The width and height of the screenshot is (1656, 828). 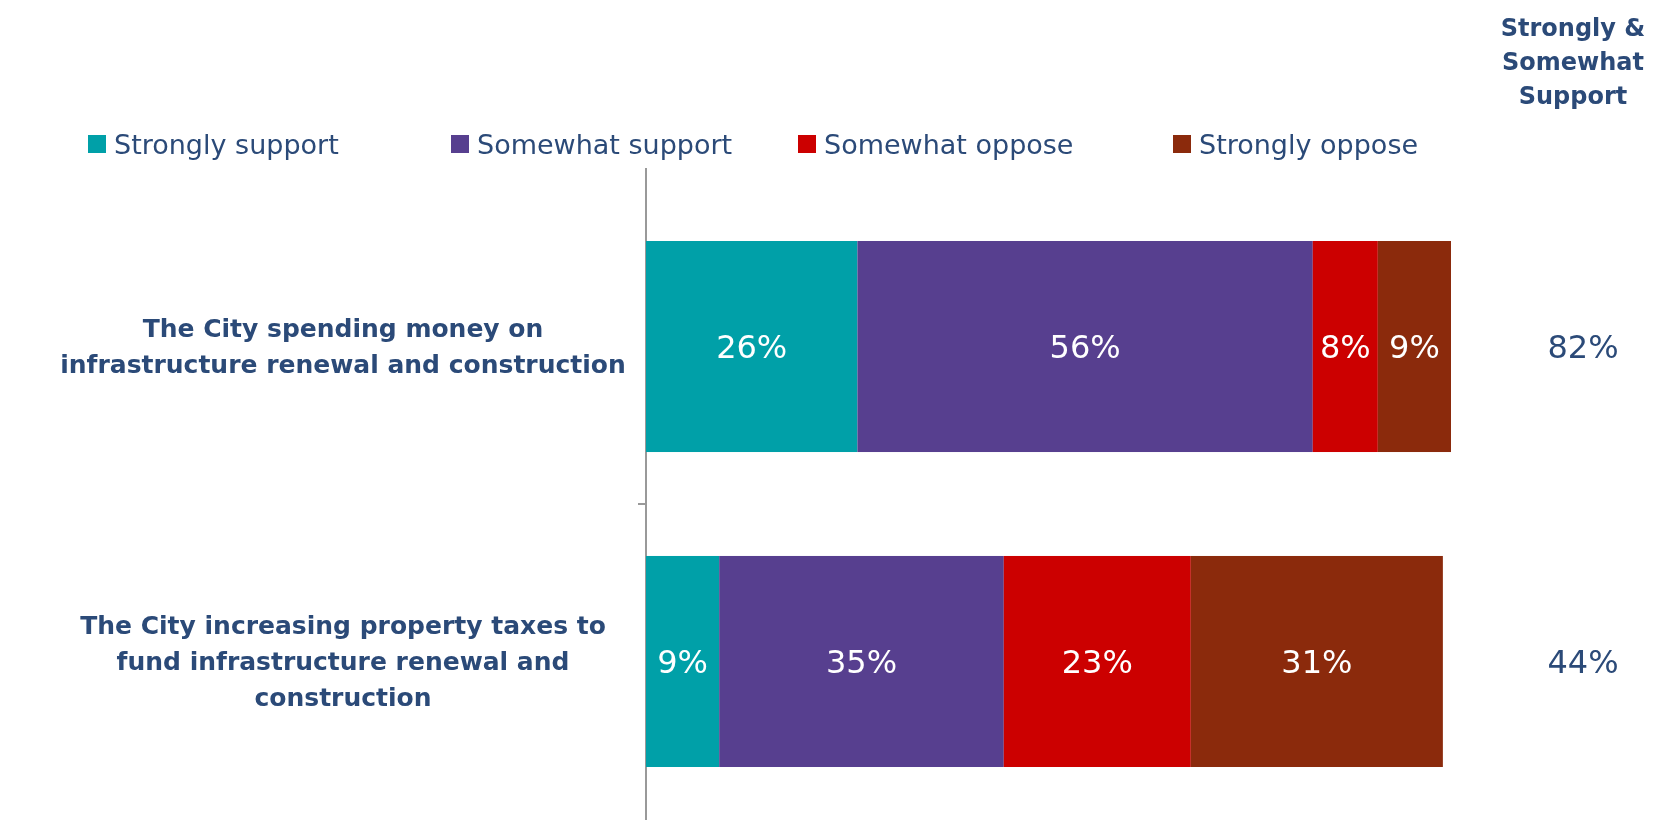 I want to click on legend-label: Somewhat support, so click(x=605, y=145).